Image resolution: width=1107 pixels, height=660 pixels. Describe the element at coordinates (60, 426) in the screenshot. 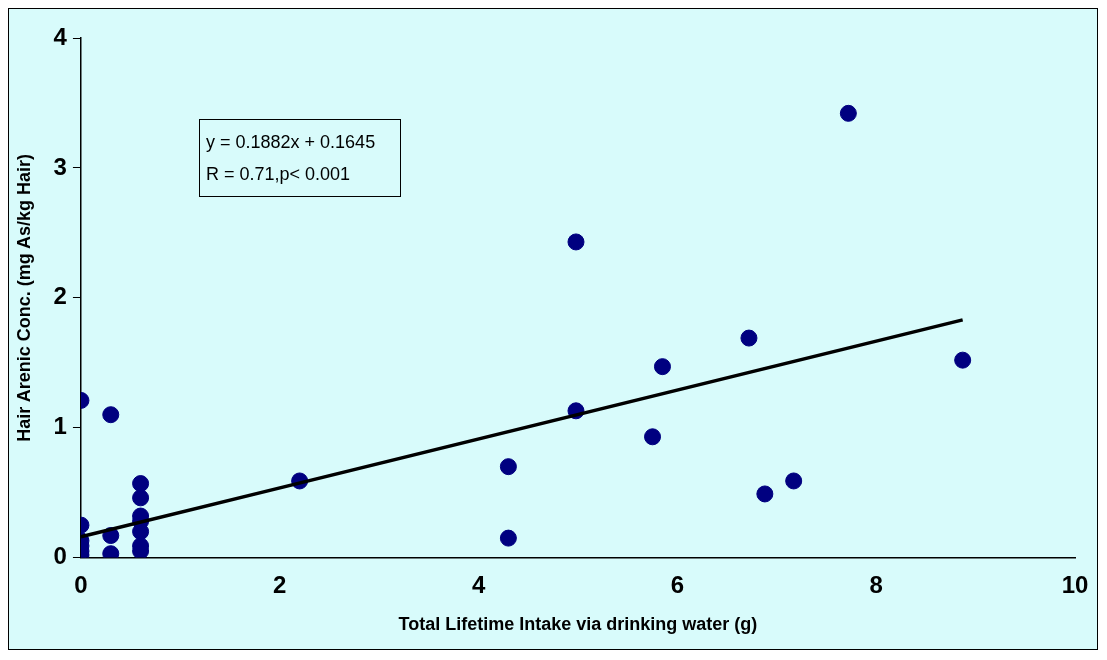

I see `y-tick-label: 1` at that location.